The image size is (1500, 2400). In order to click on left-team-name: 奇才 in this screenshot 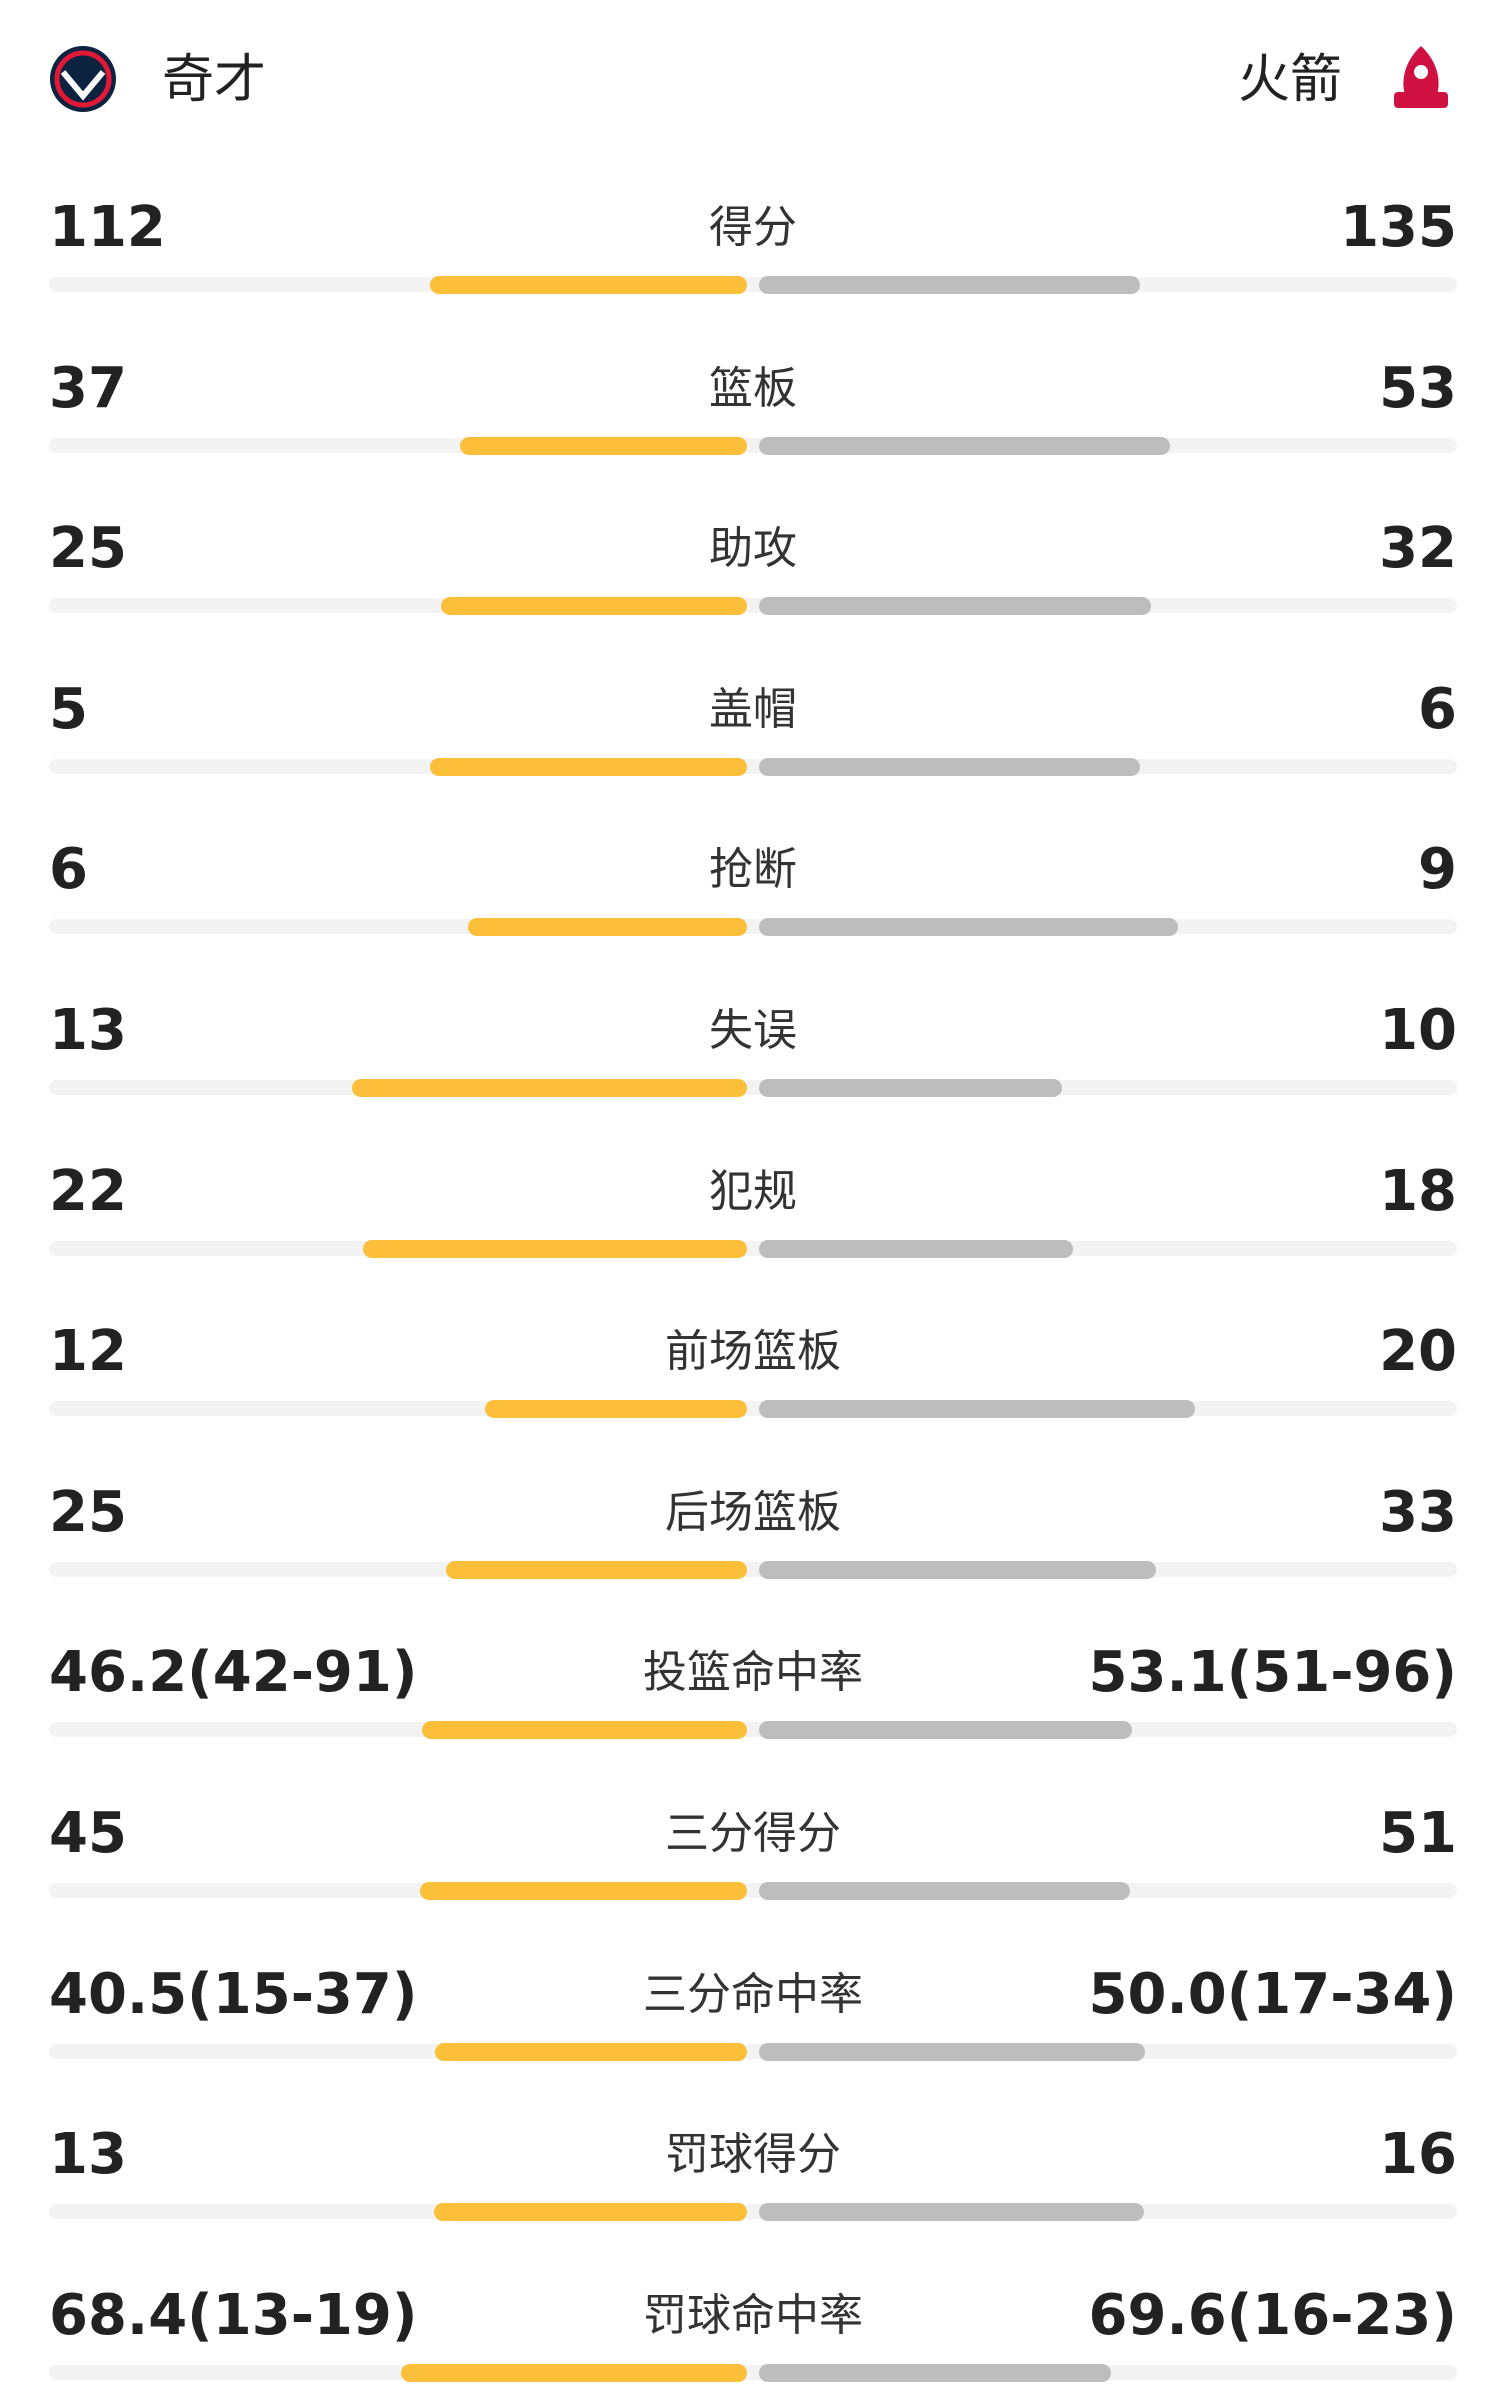, I will do `click(214, 80)`.